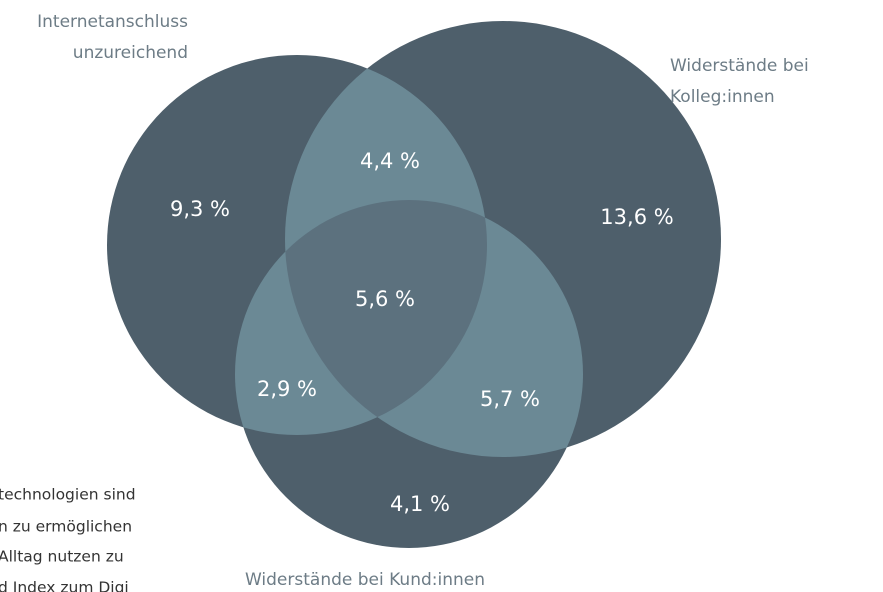 This screenshot has height=592, width=883. I want to click on region-label: 4,4 %, so click(390, 161).